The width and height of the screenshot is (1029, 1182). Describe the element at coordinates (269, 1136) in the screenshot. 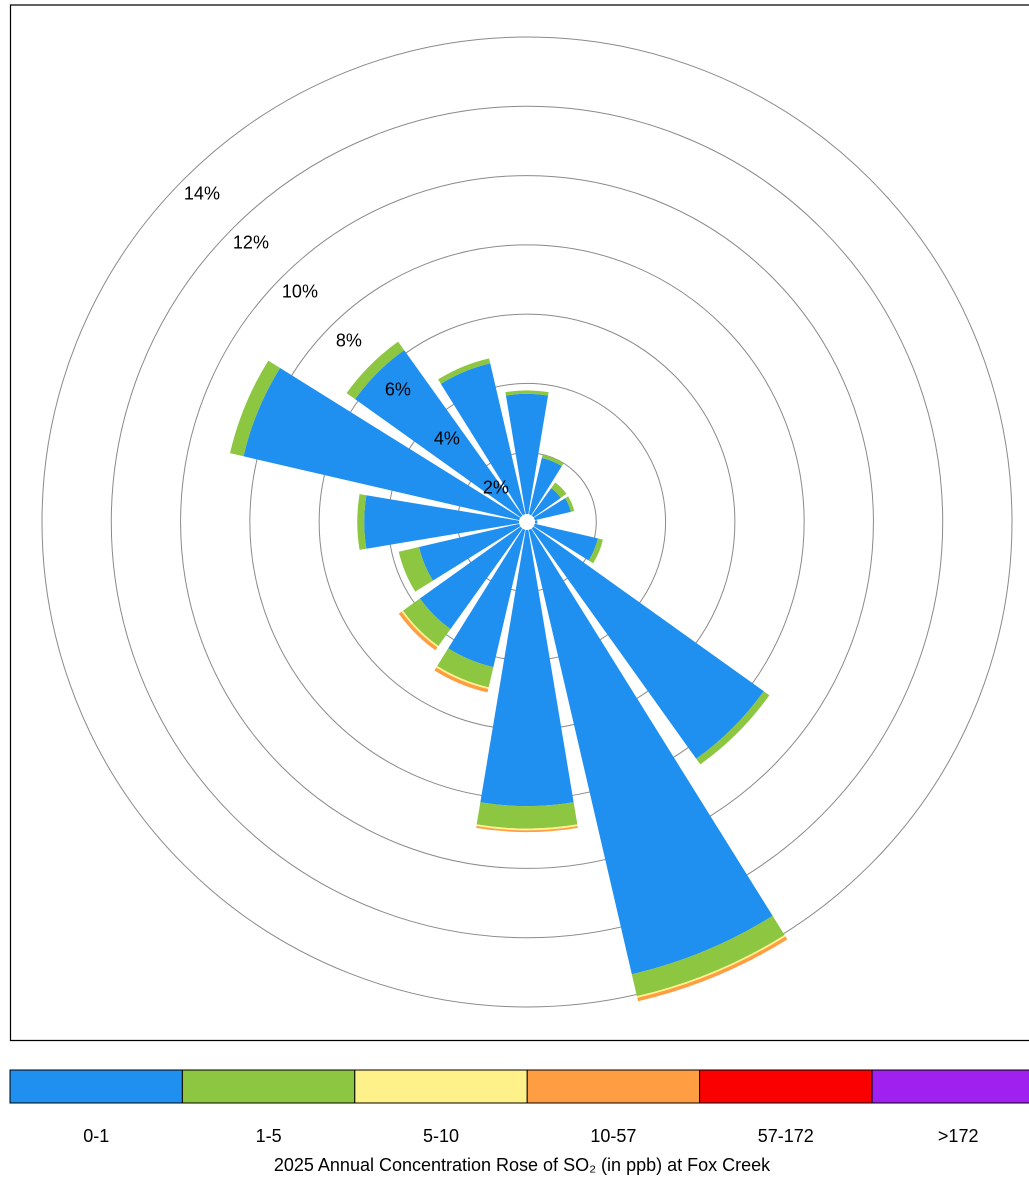

I see `legend-label: 1-5` at that location.